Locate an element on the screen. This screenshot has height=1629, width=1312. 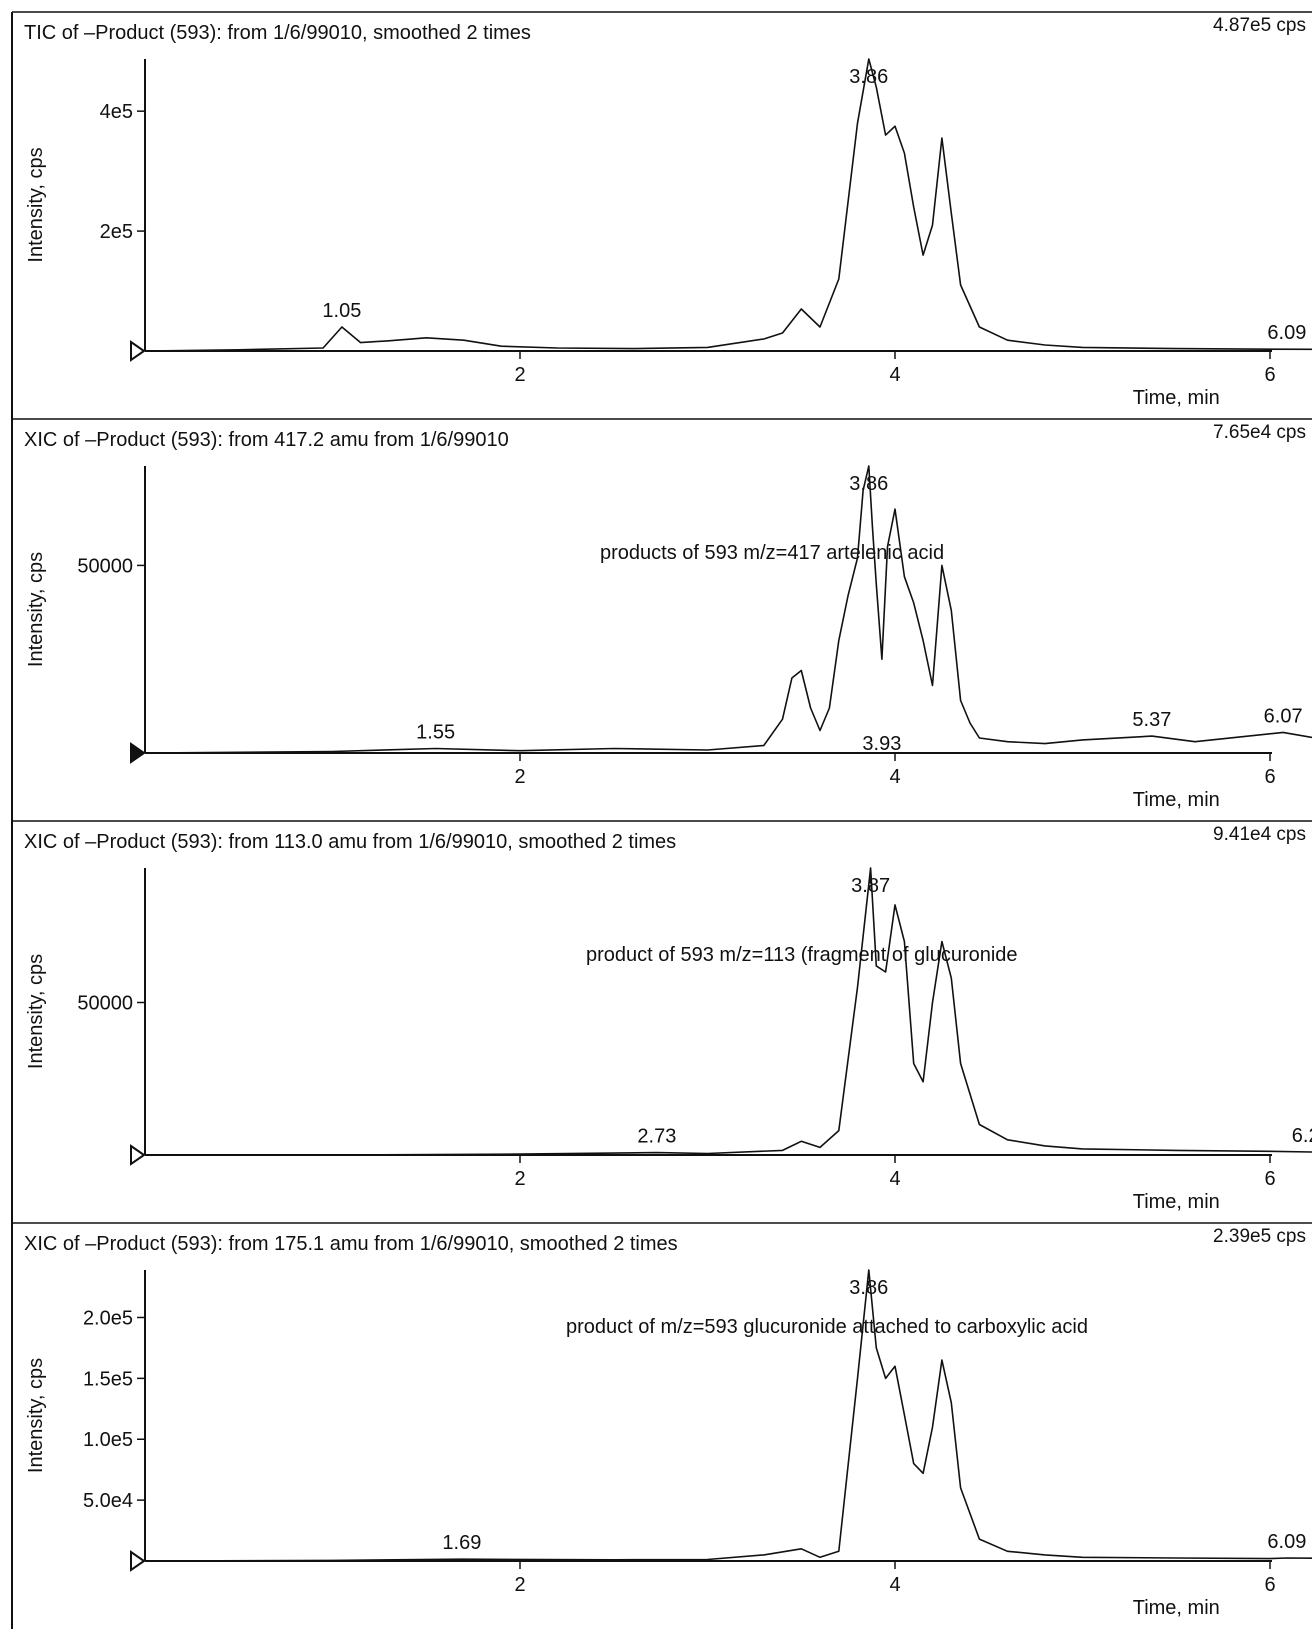
panel3-peak-label: 6.22 is located at coordinates (1302, 1136).